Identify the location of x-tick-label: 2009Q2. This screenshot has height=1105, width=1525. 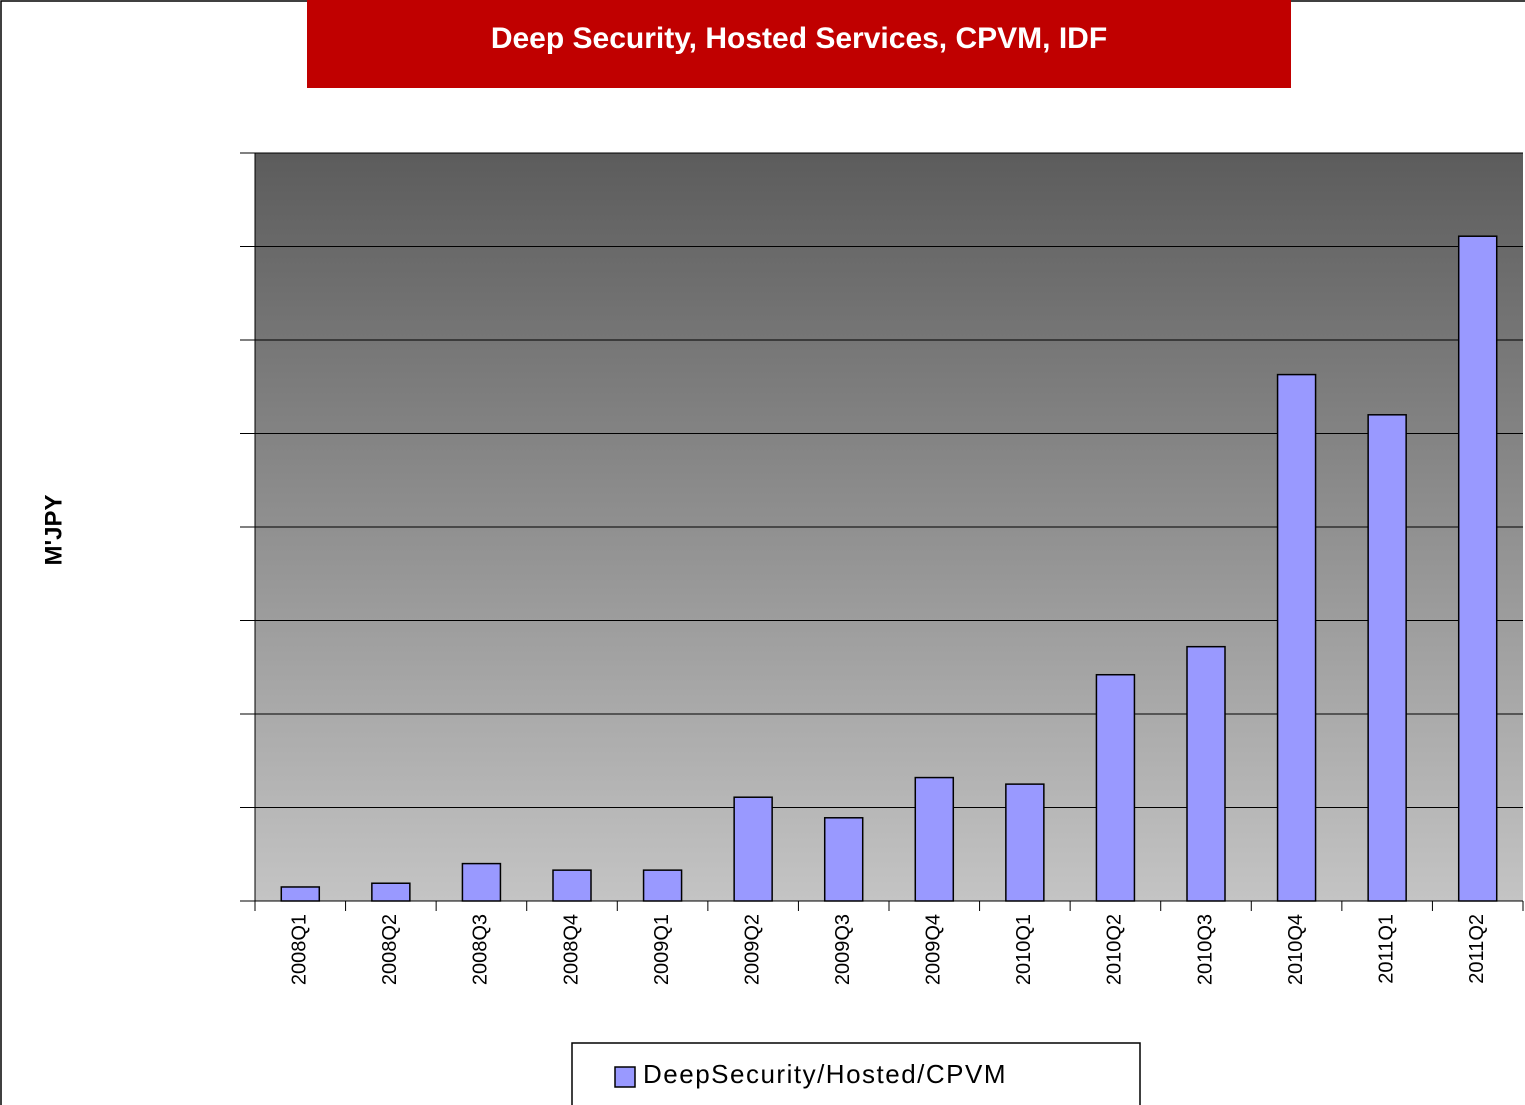
(752, 949).